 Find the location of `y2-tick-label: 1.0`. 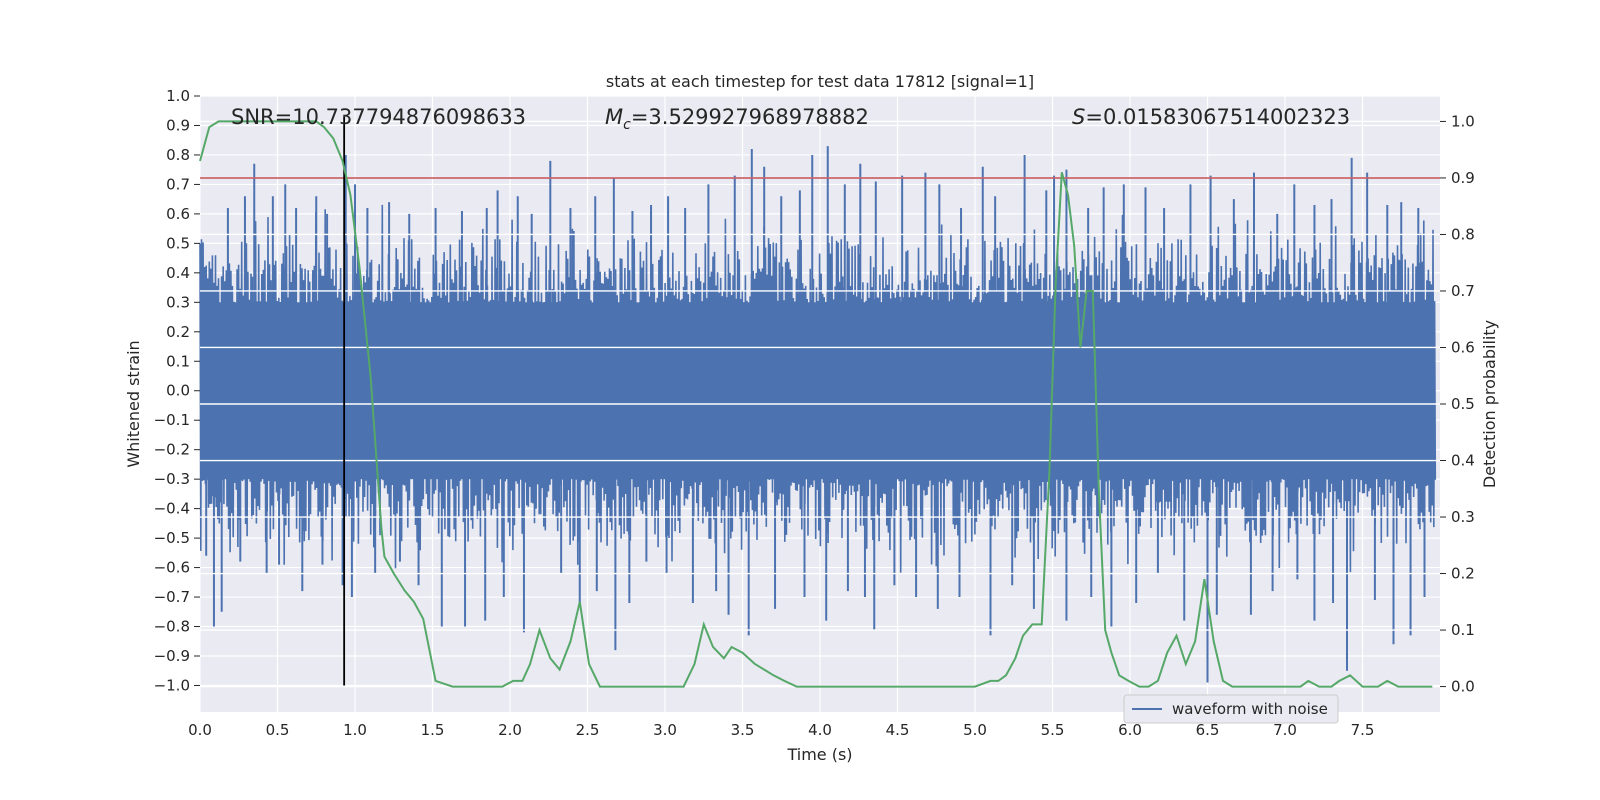

y2-tick-label: 1.0 is located at coordinates (1463, 121).